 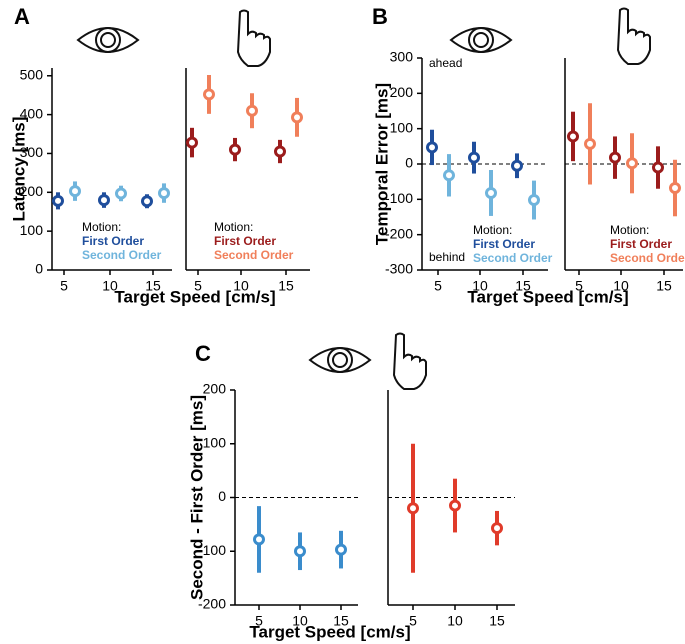 I want to click on panel-label: B, so click(x=380, y=16).